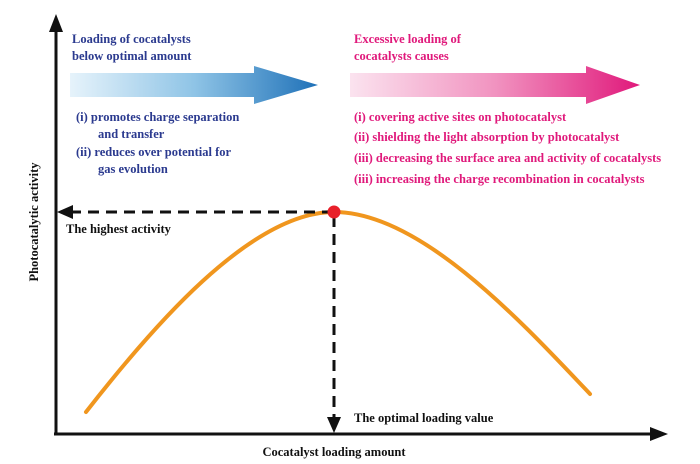  What do you see at coordinates (34, 222) in the screenshot?
I see `y-axis-label: Photocatalytic activity` at bounding box center [34, 222].